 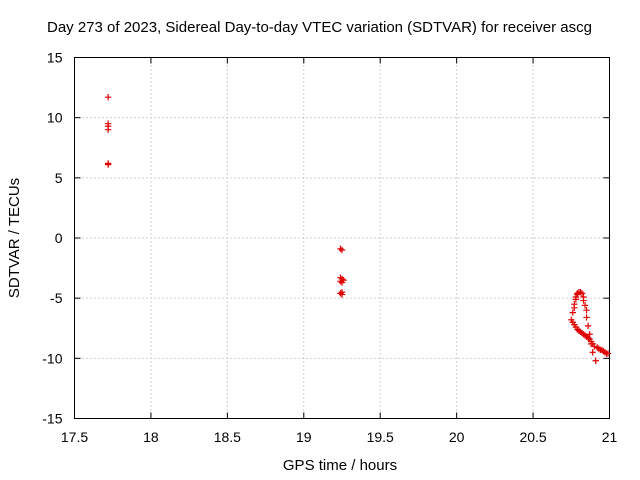 I want to click on x-tick-label: 18.5, so click(x=227, y=437).